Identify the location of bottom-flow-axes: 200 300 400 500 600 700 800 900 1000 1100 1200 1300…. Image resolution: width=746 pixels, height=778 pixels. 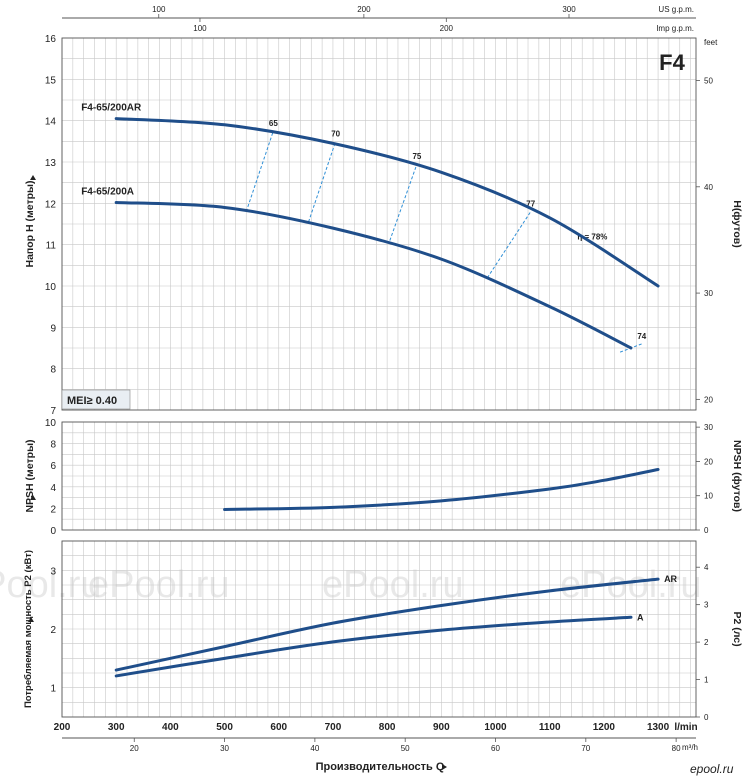
(376, 737).